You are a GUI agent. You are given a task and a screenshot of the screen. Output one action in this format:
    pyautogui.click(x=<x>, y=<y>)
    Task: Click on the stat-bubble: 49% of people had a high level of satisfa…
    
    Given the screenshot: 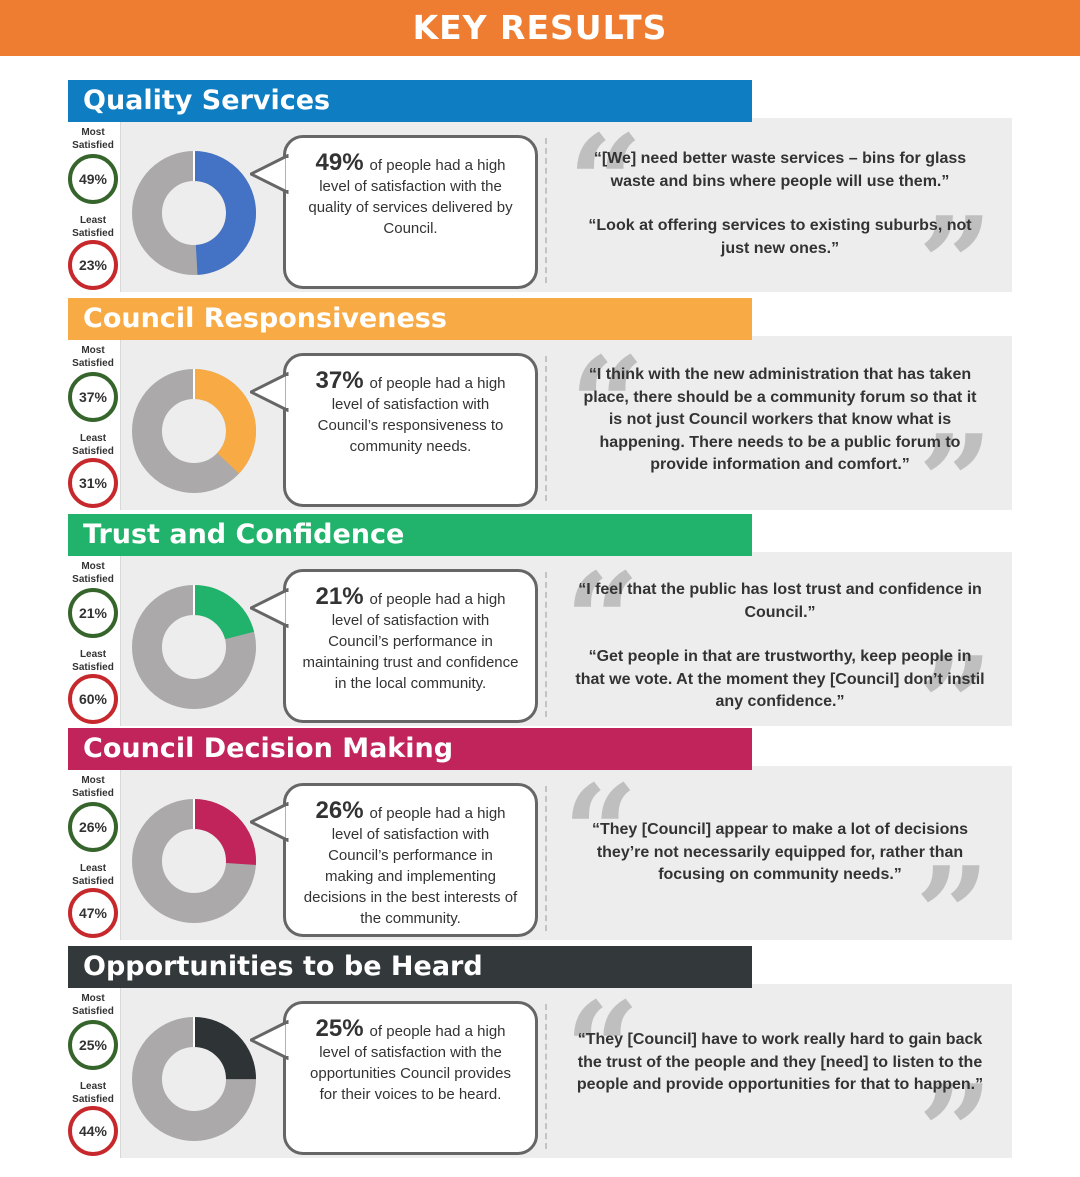 What is the action you would take?
    pyautogui.click(x=410, y=212)
    